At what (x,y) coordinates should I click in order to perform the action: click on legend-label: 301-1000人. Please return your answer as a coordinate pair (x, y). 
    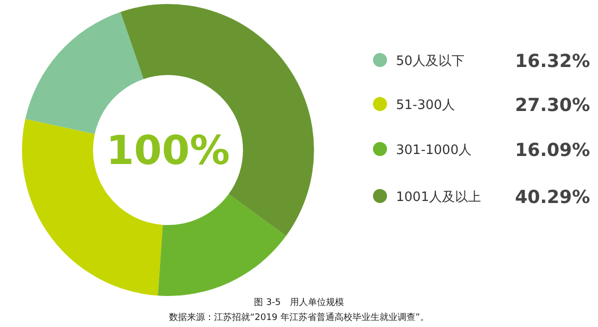
    Looking at the image, I should click on (434, 150).